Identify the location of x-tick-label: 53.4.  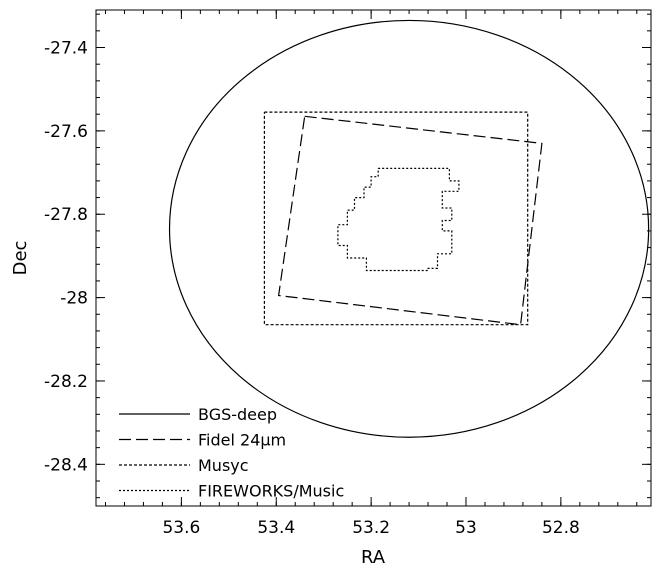
(276, 528).